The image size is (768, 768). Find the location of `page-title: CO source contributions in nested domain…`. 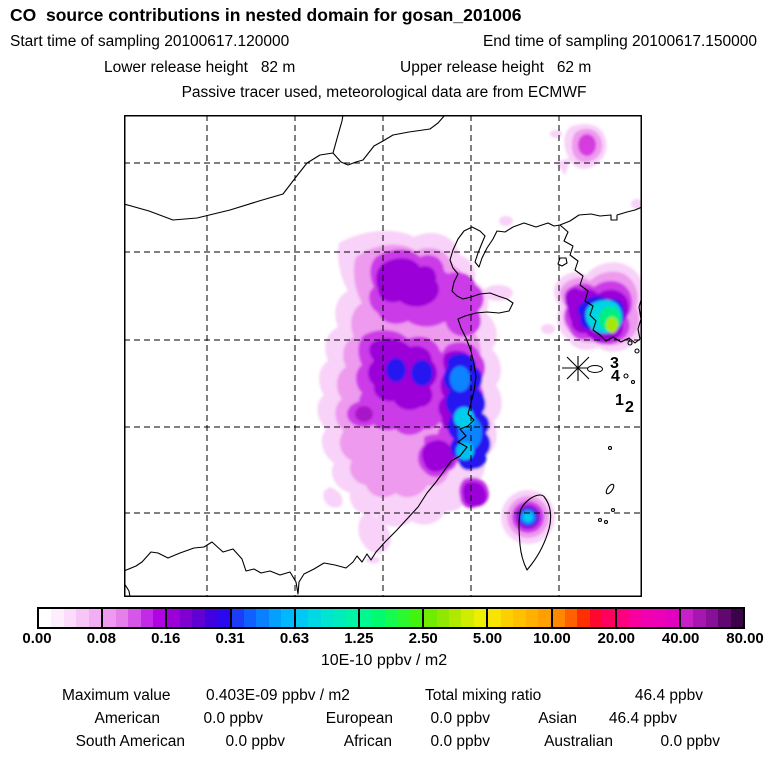

page-title: CO source contributions in nested domain… is located at coordinates (266, 15).